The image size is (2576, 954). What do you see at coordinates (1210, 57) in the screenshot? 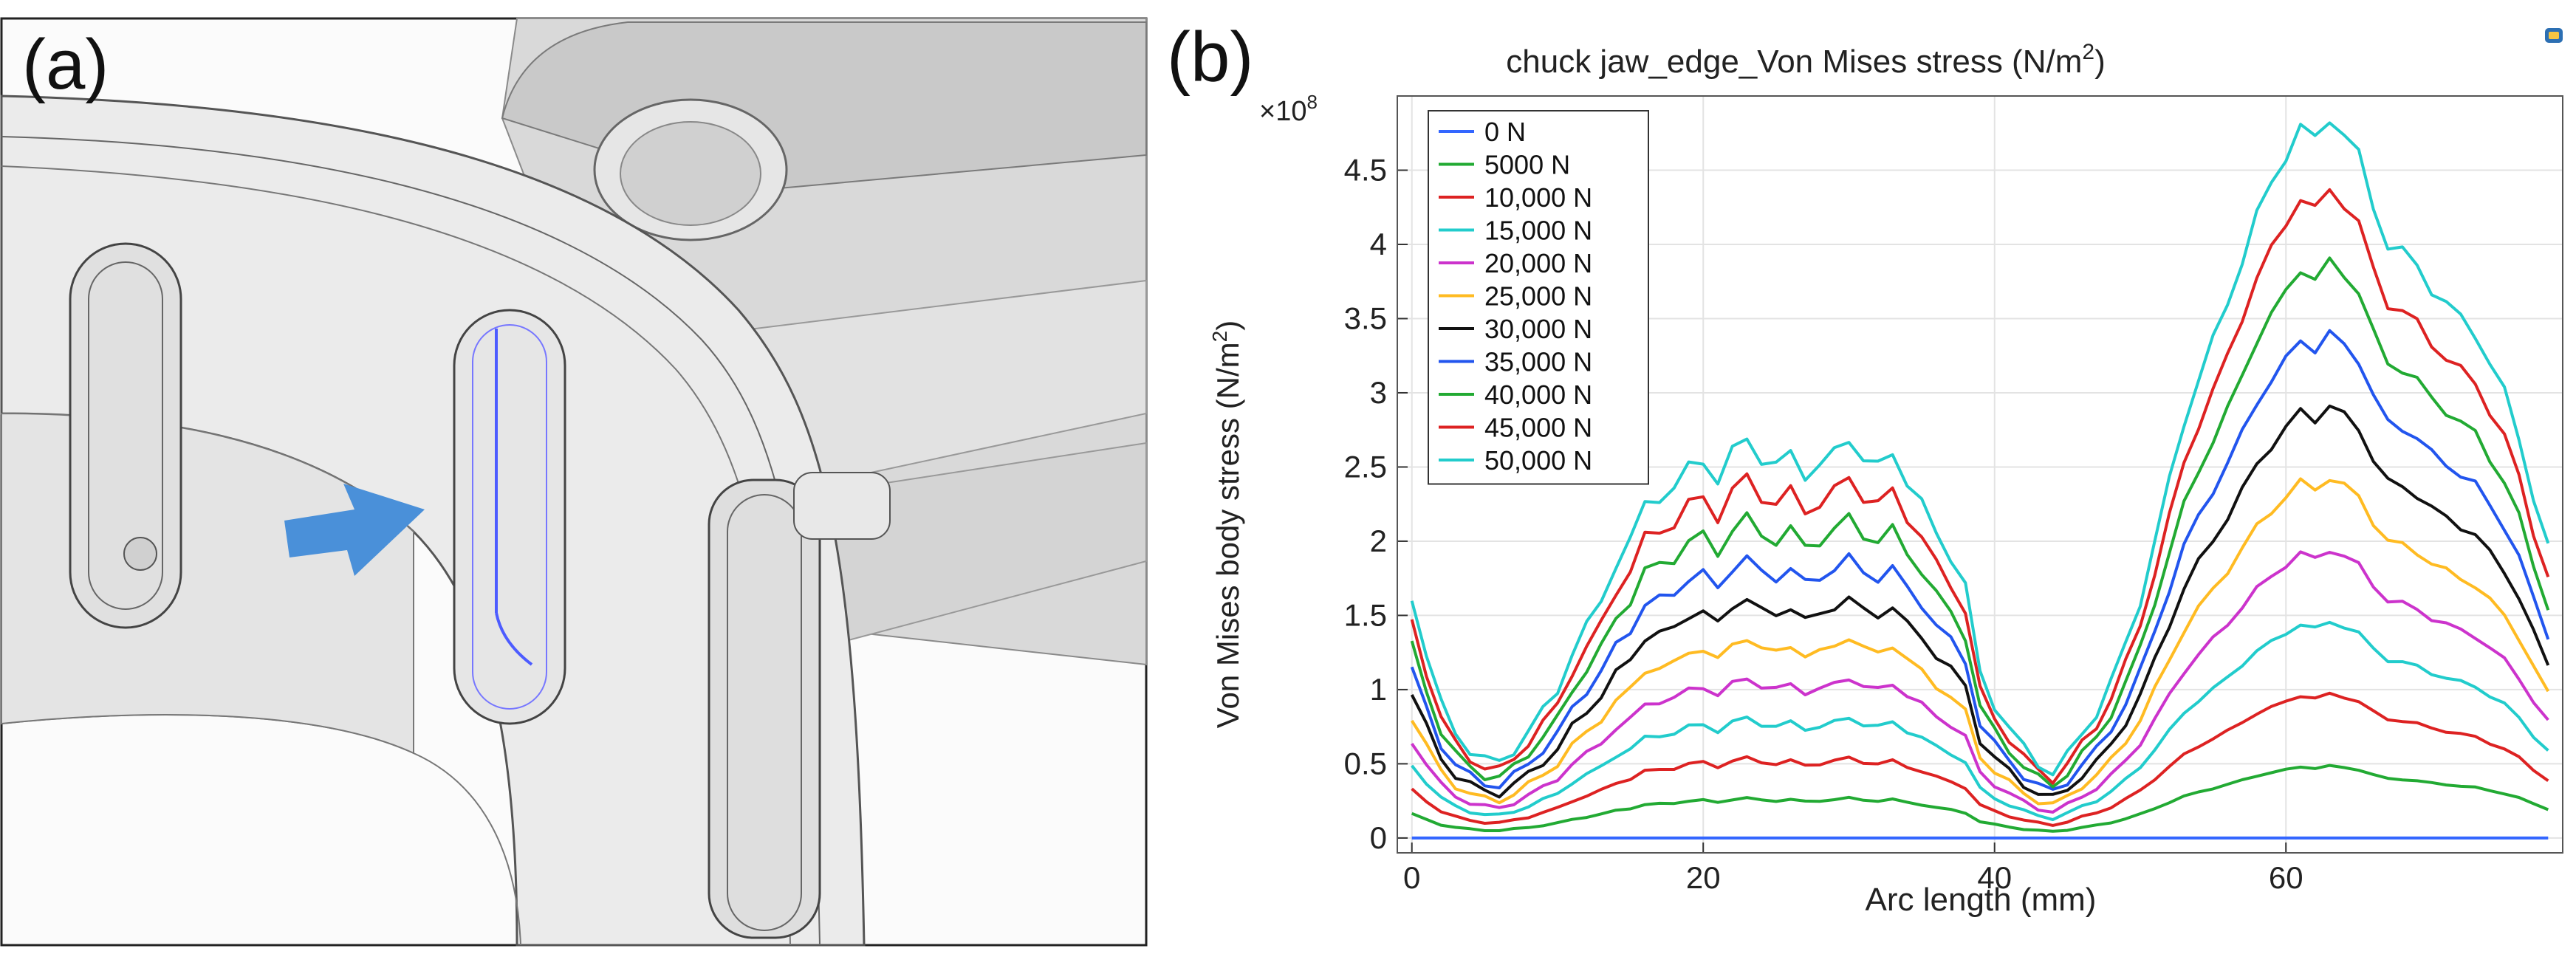
I see `panel-b-label: (b)` at bounding box center [1210, 57].